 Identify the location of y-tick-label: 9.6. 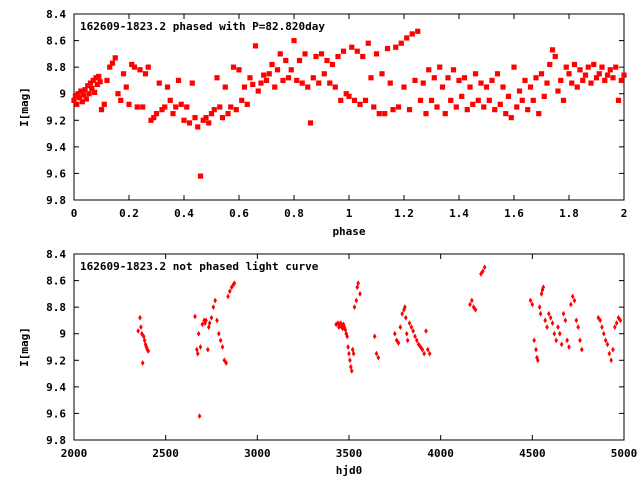
(56, 413).